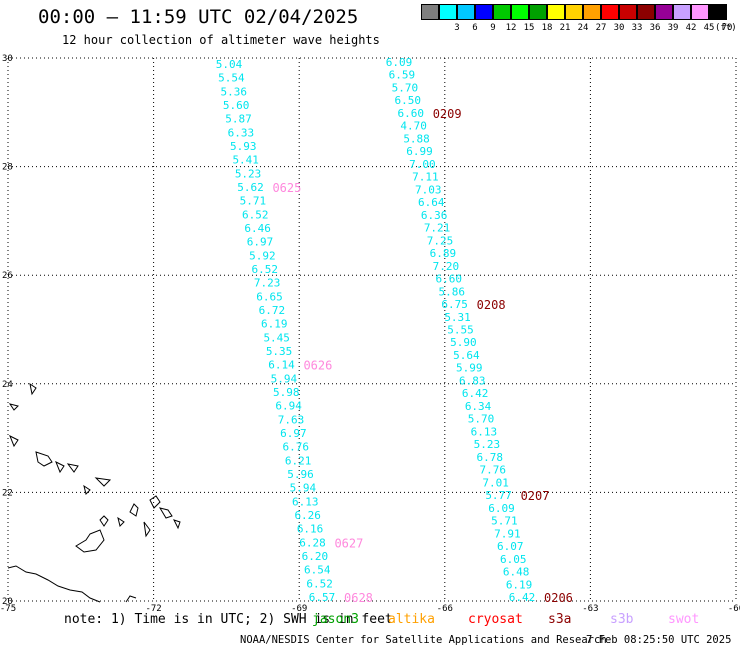 The width and height of the screenshot is (740, 650). I want to click on satellite-legend-item: s3b, so click(622, 619).